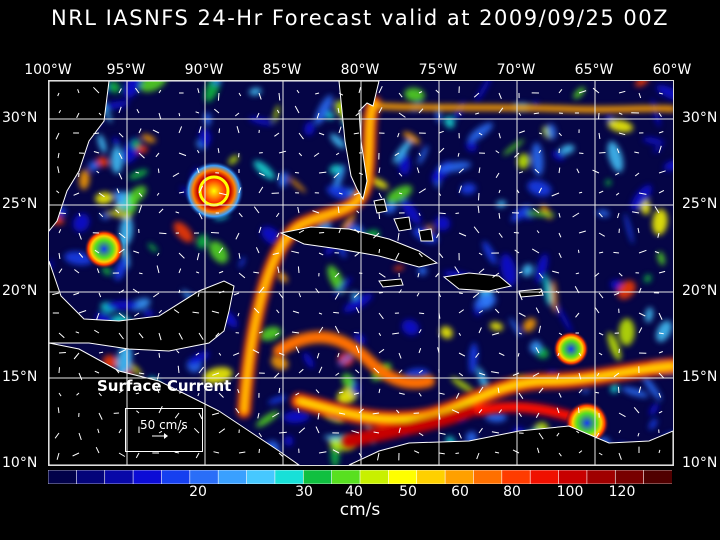  I want to click on lat-label-15n-right: 15°N, so click(700, 377).